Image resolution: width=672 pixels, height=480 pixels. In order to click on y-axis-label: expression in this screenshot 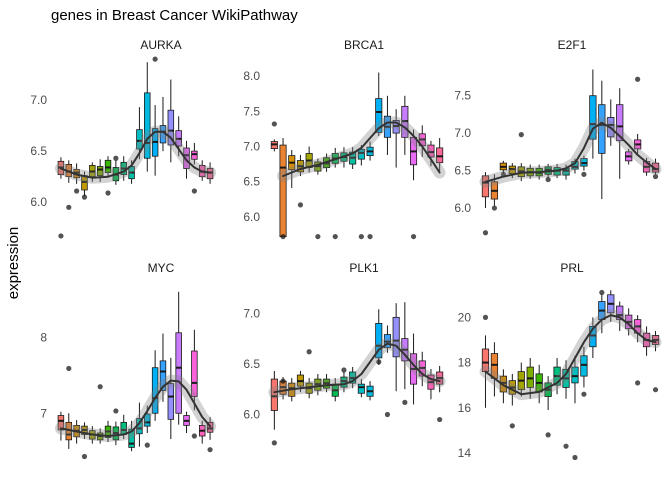, I will do `click(13, 263)`.